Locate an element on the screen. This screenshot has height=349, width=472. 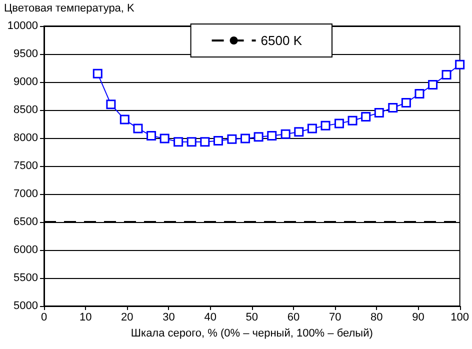
y-tick-label: 5000 is located at coordinates (26, 306).